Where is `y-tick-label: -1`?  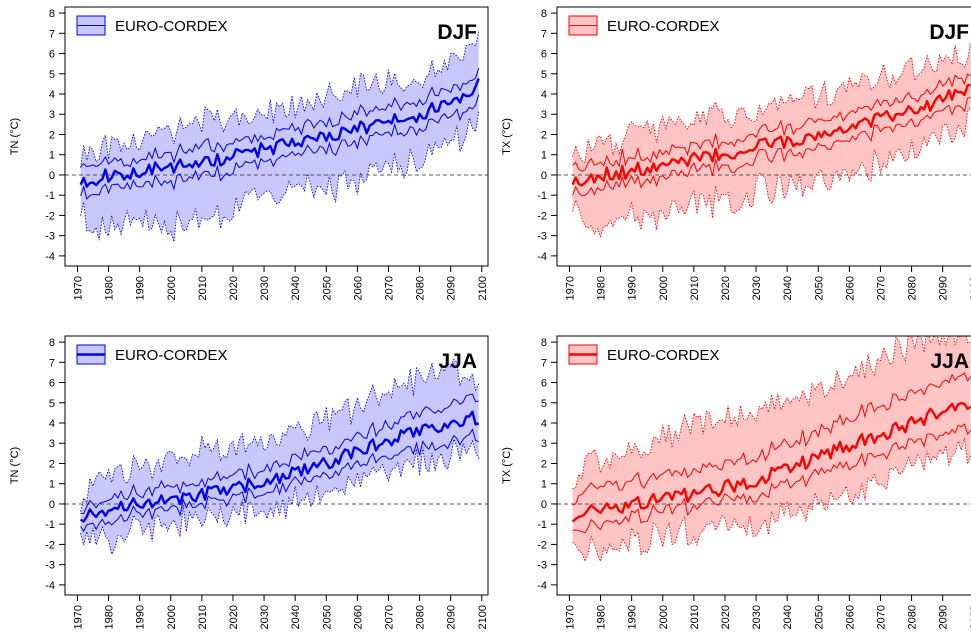 y-tick-label: -1 is located at coordinates (542, 196).